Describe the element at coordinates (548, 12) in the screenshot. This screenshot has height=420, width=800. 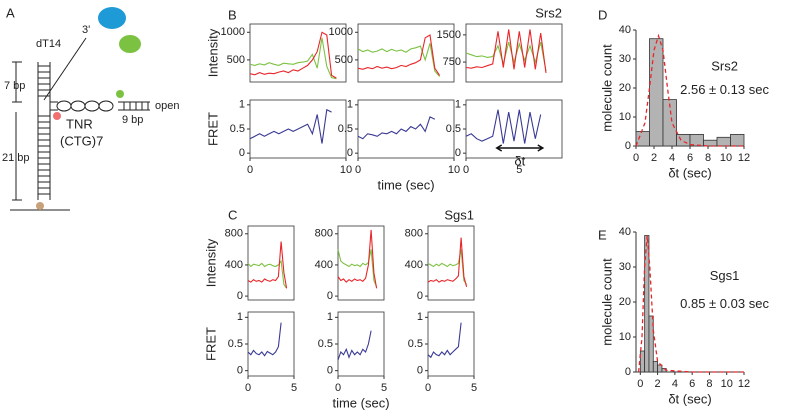
I see `annotation: Srs2` at that location.